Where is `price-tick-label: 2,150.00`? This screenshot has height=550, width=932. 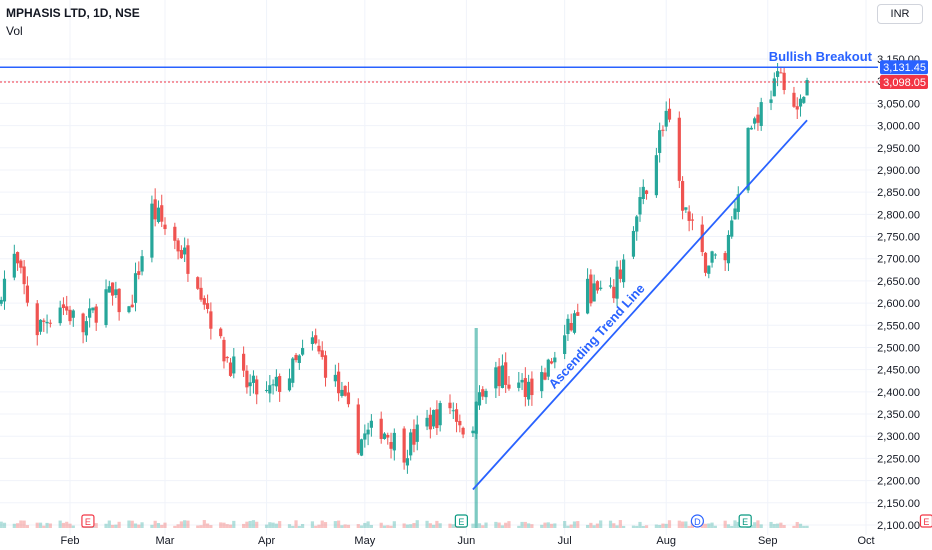 price-tick-label: 2,150.00 is located at coordinates (898, 504).